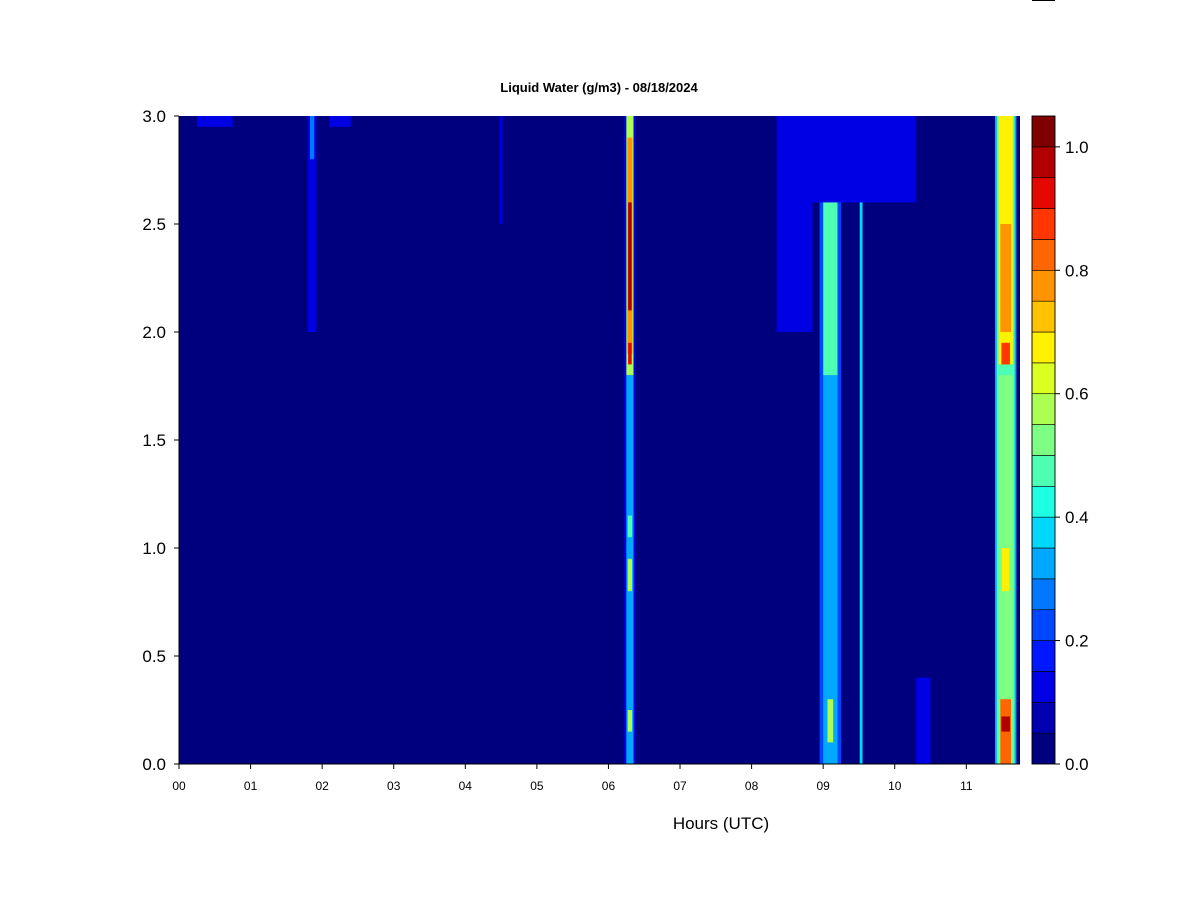  I want to click on x-axis: 00 01 02 03 04 05 06 07 08 09 10 11, so click(596, 778).